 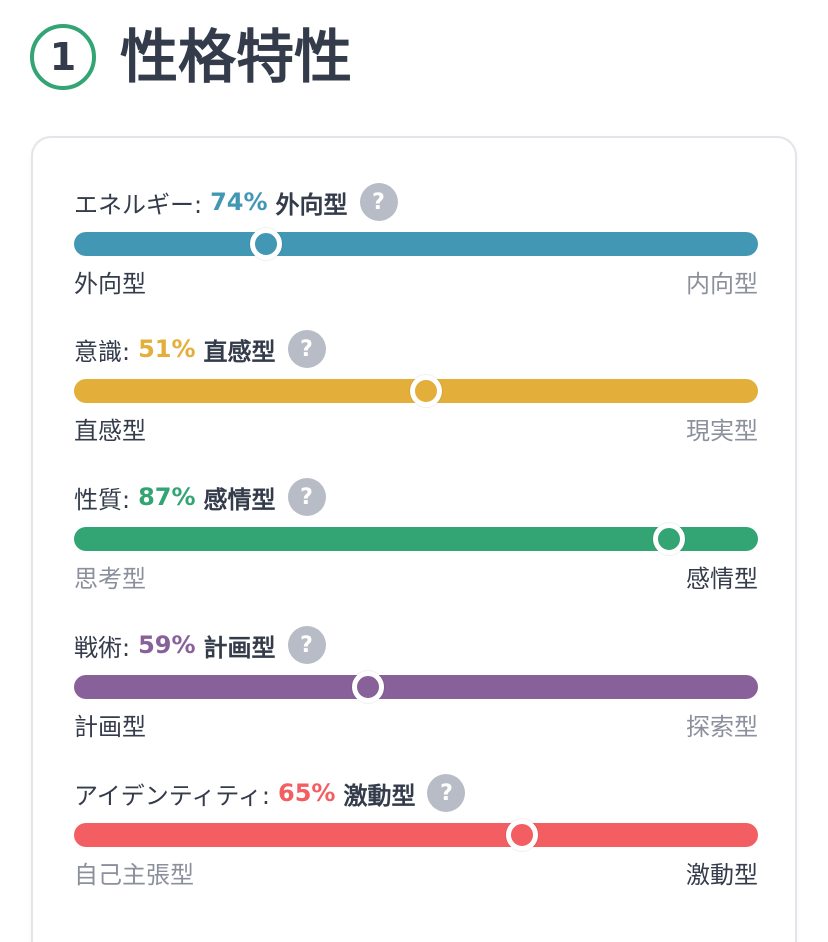 What do you see at coordinates (722, 284) in the screenshot?
I see `trait-right-pole: 内向型` at bounding box center [722, 284].